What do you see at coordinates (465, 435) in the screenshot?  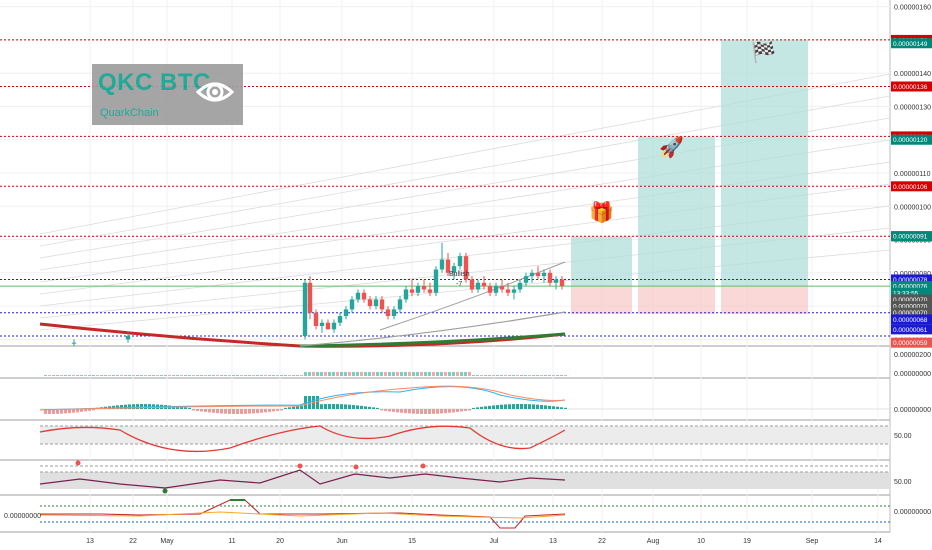 I see `rsi-band` at bounding box center [465, 435].